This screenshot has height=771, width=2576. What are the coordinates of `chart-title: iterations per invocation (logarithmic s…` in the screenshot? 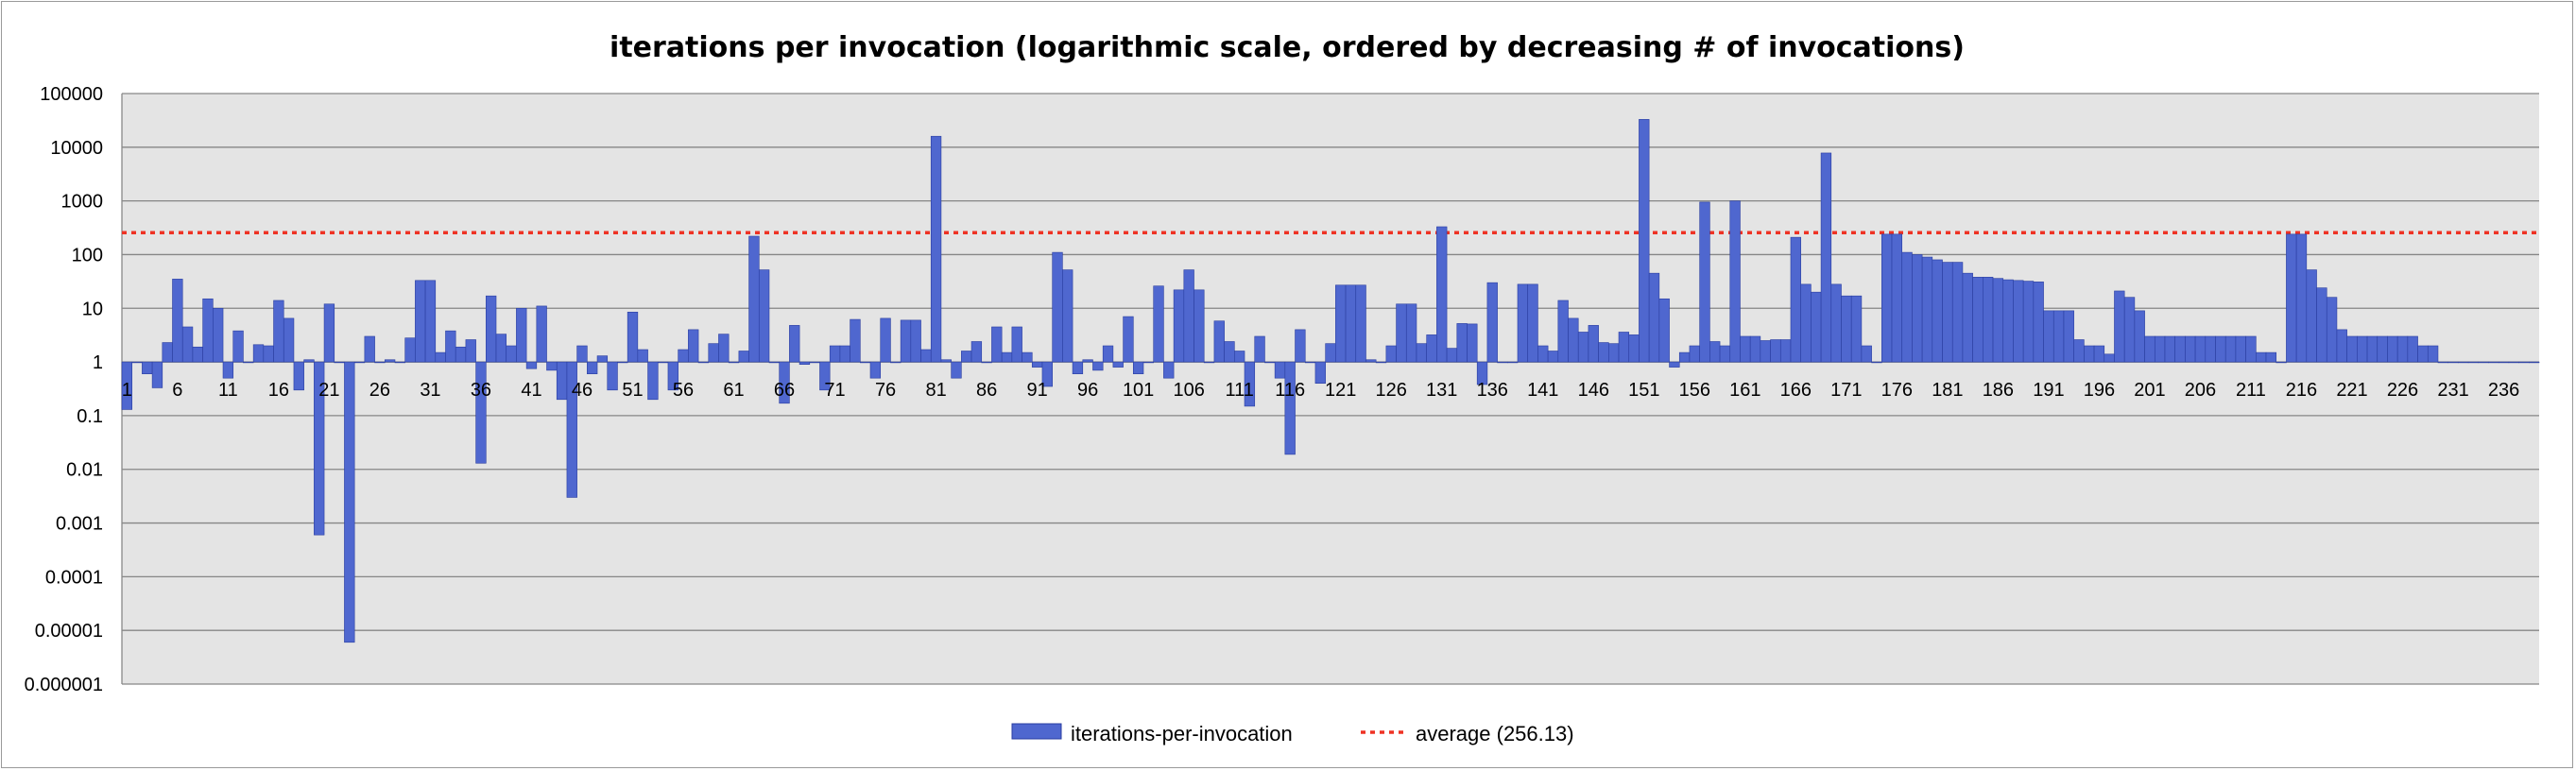 It's located at (1287, 47).